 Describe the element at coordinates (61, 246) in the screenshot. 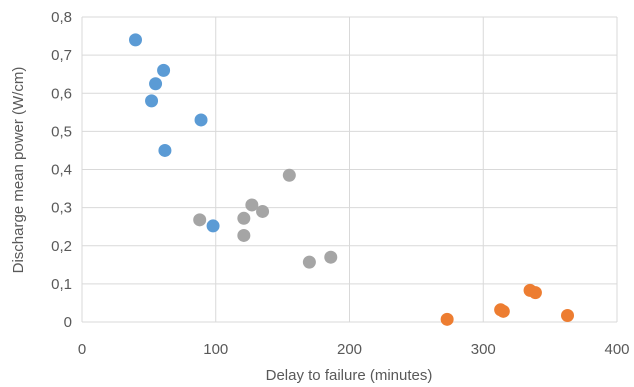

I see `y-tick-label: 0,2` at that location.